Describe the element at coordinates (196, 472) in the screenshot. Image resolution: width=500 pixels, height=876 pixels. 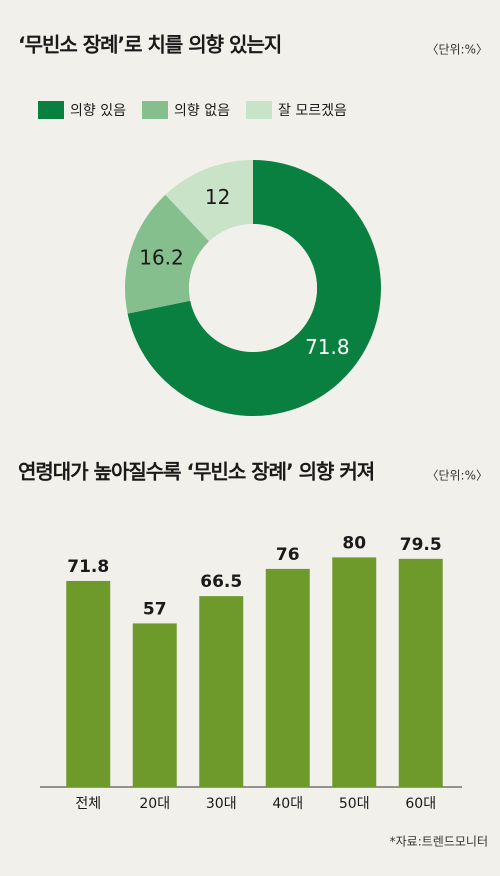
I see `chart-title: 연령대가 높아질수록 ‘무빈소 장례’ 의향 커져` at that location.